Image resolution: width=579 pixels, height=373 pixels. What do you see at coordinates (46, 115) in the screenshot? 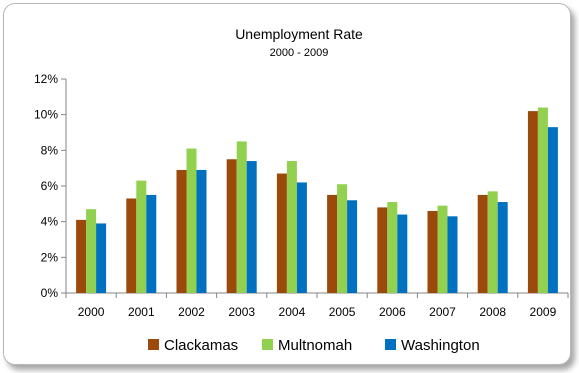
I see `y-tick-label: 10%` at bounding box center [46, 115].